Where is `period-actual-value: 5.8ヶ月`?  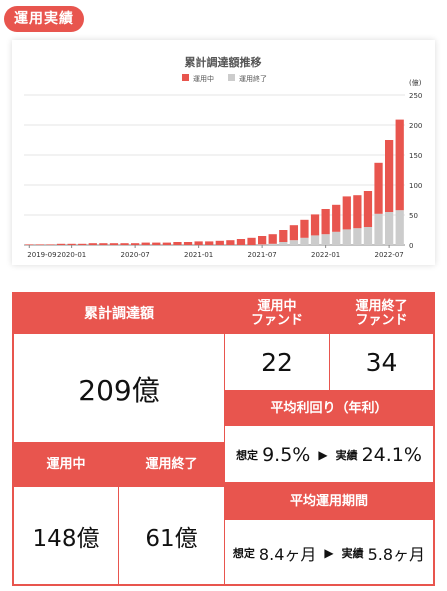
period-actual-value: 5.8ヶ月 is located at coordinates (396, 554).